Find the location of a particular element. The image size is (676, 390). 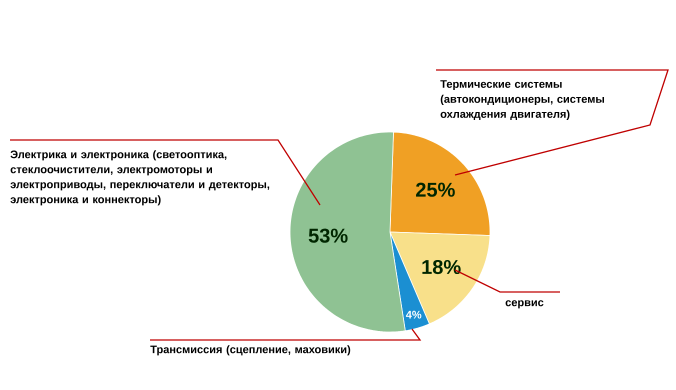

data-label: 4% is located at coordinates (414, 314).